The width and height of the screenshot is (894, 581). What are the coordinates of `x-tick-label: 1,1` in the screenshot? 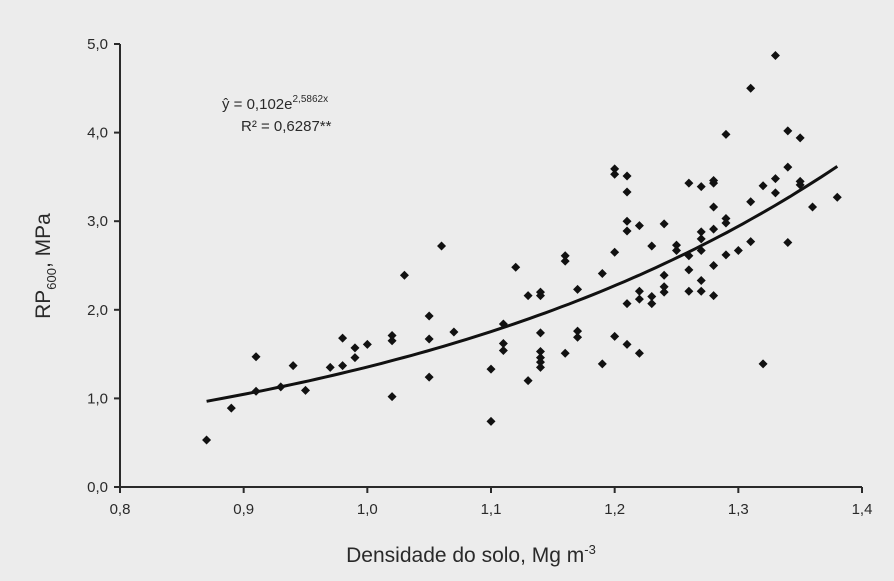 It's located at (491, 509).